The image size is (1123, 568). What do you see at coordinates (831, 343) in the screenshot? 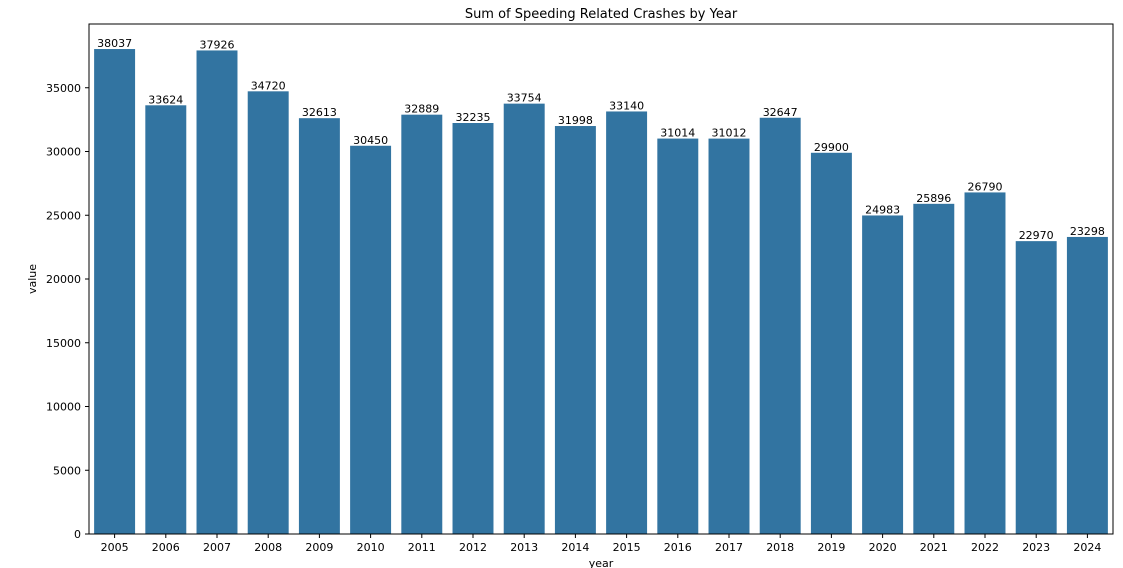
I see `bar-2019` at bounding box center [831, 343].